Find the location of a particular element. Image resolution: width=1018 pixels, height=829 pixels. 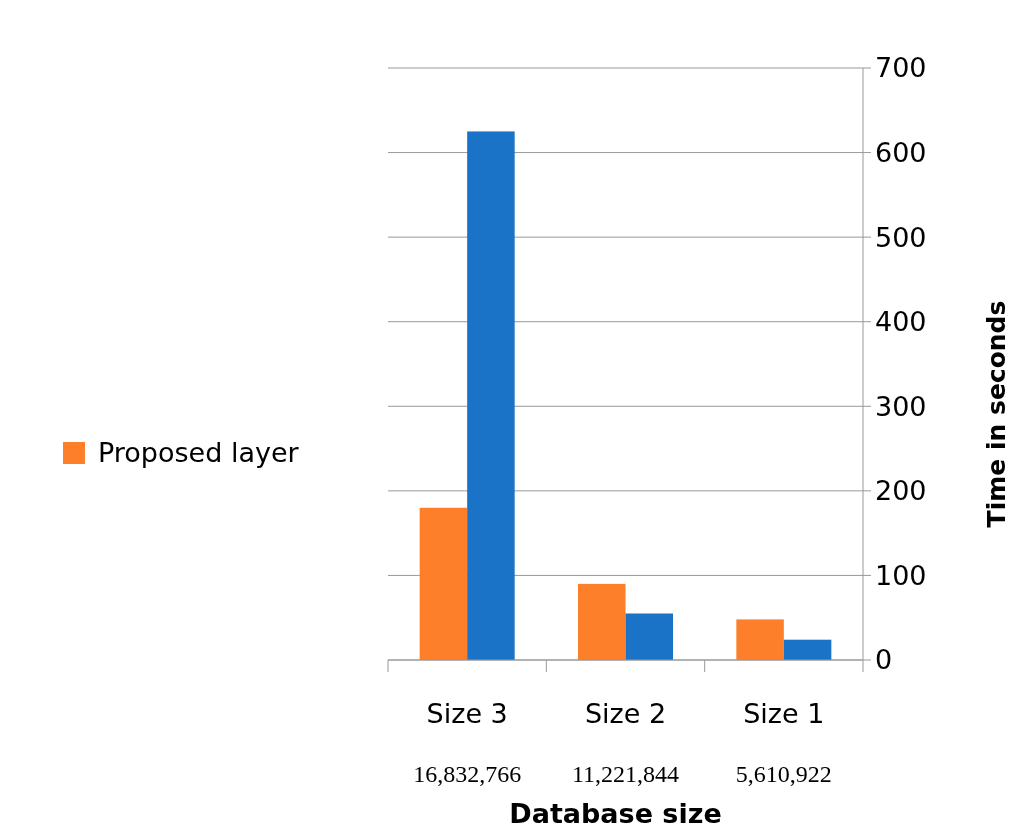

x-tick-label: Size 3 16,832,766 is located at coordinates (467, 742).